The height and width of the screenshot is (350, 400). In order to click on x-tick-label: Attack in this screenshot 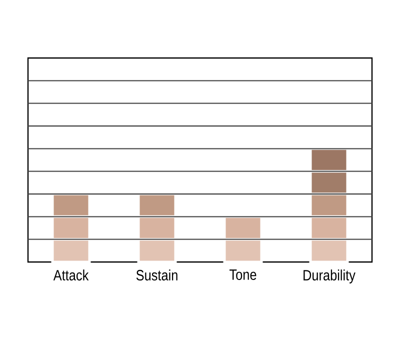, I will do `click(71, 275)`.